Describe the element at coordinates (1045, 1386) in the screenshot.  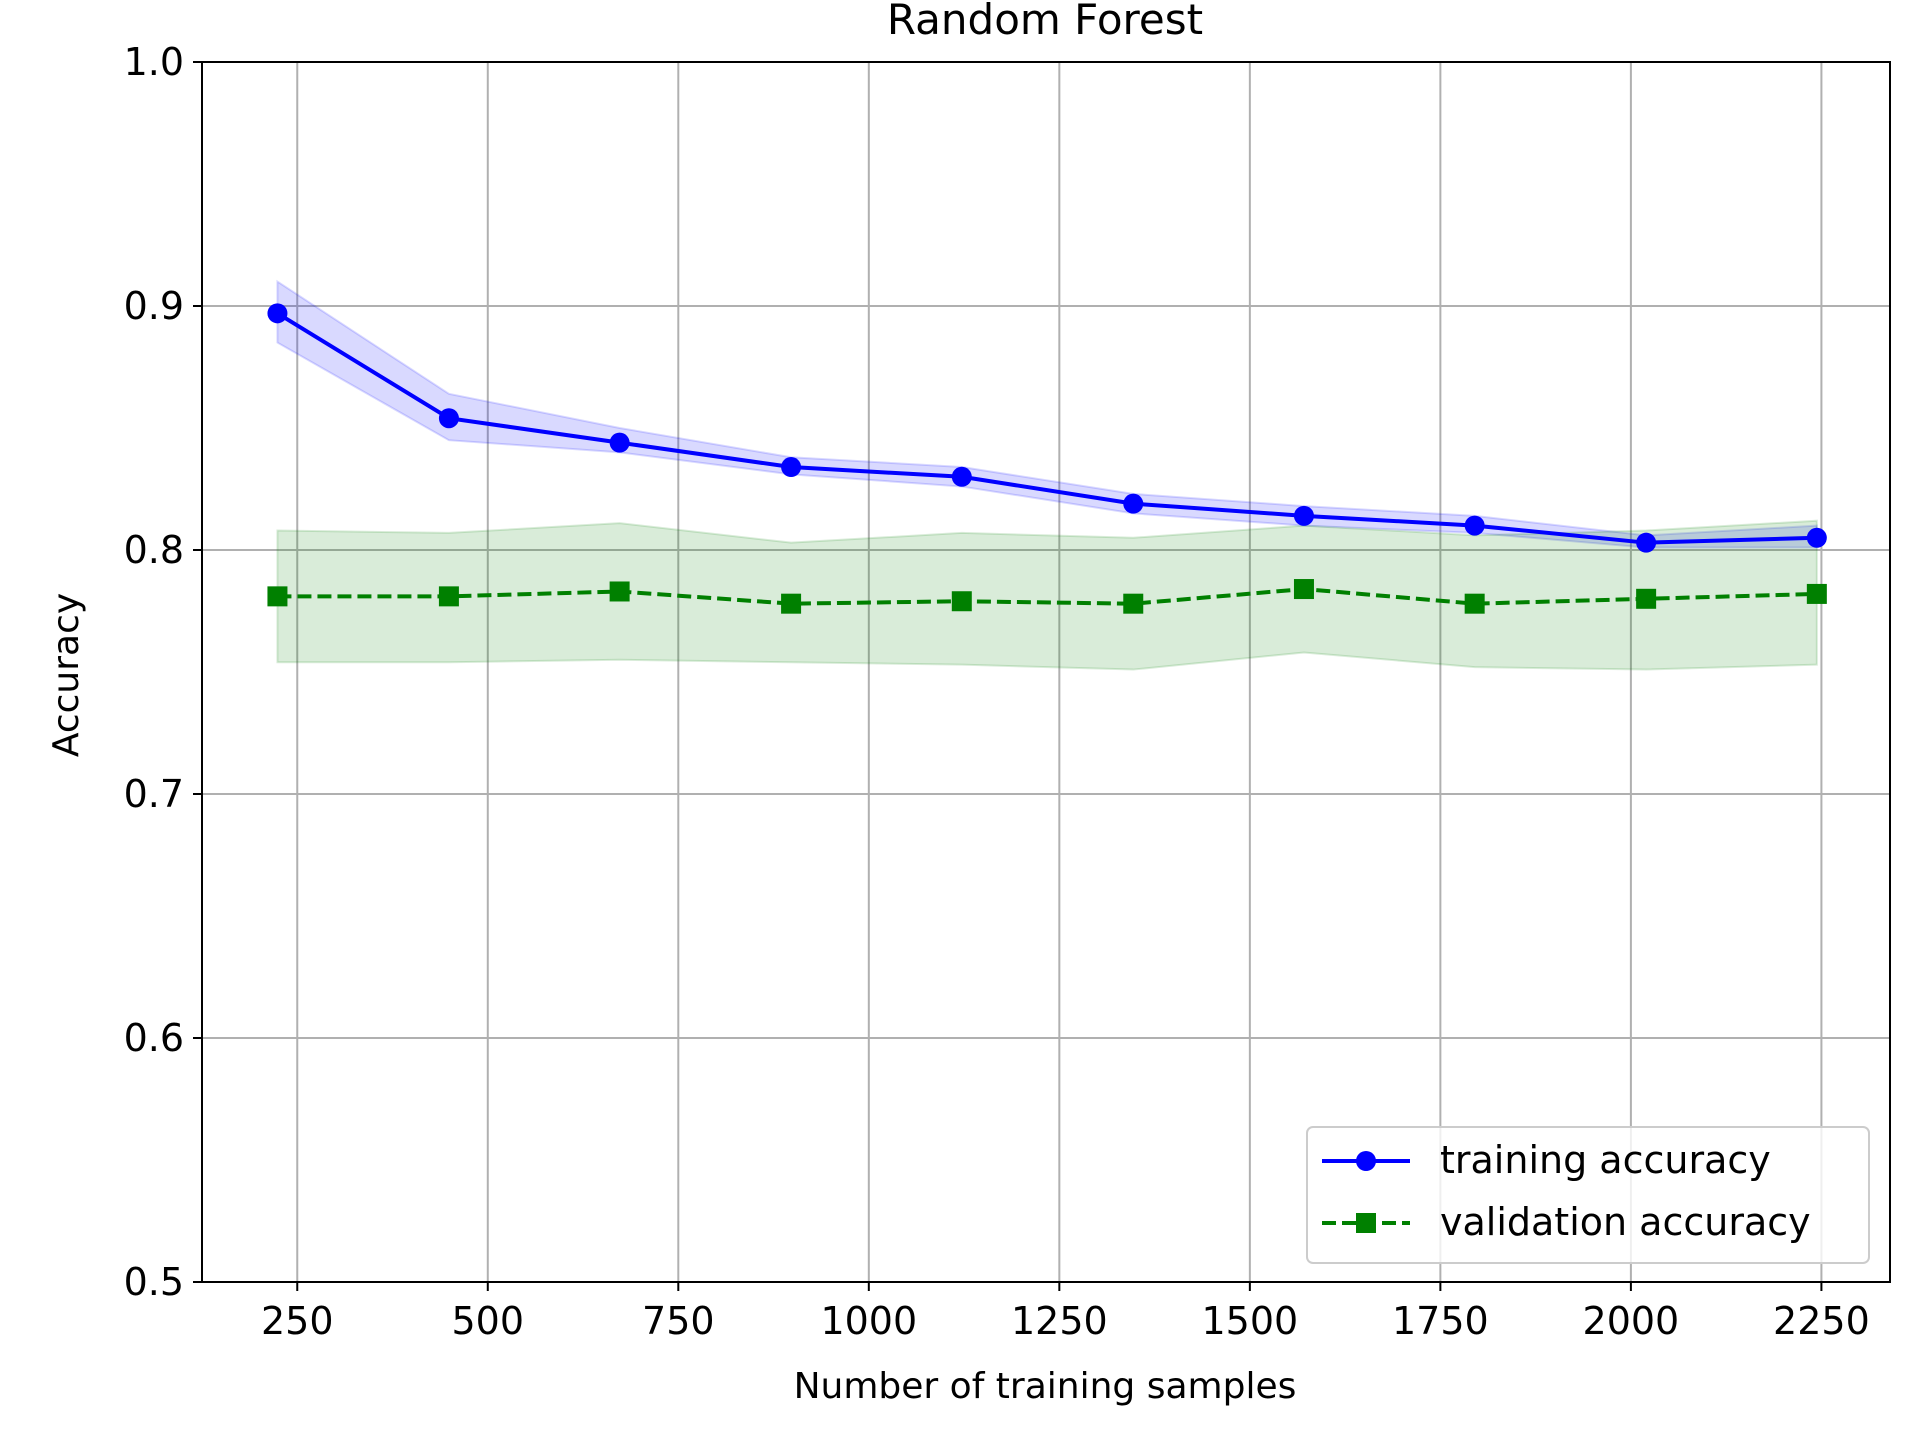
I see `x-axis-label: Number of training samples` at that location.